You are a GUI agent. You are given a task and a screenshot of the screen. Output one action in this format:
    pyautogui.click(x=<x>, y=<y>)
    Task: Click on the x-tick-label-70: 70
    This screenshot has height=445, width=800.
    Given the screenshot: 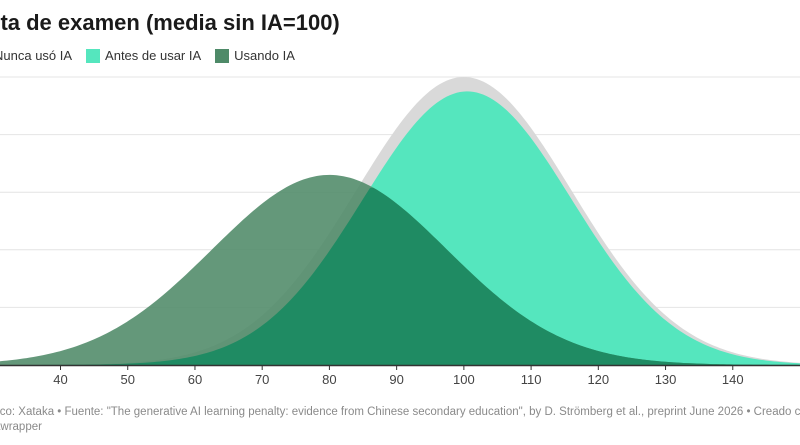 What is the action you would take?
    pyautogui.click(x=262, y=379)
    